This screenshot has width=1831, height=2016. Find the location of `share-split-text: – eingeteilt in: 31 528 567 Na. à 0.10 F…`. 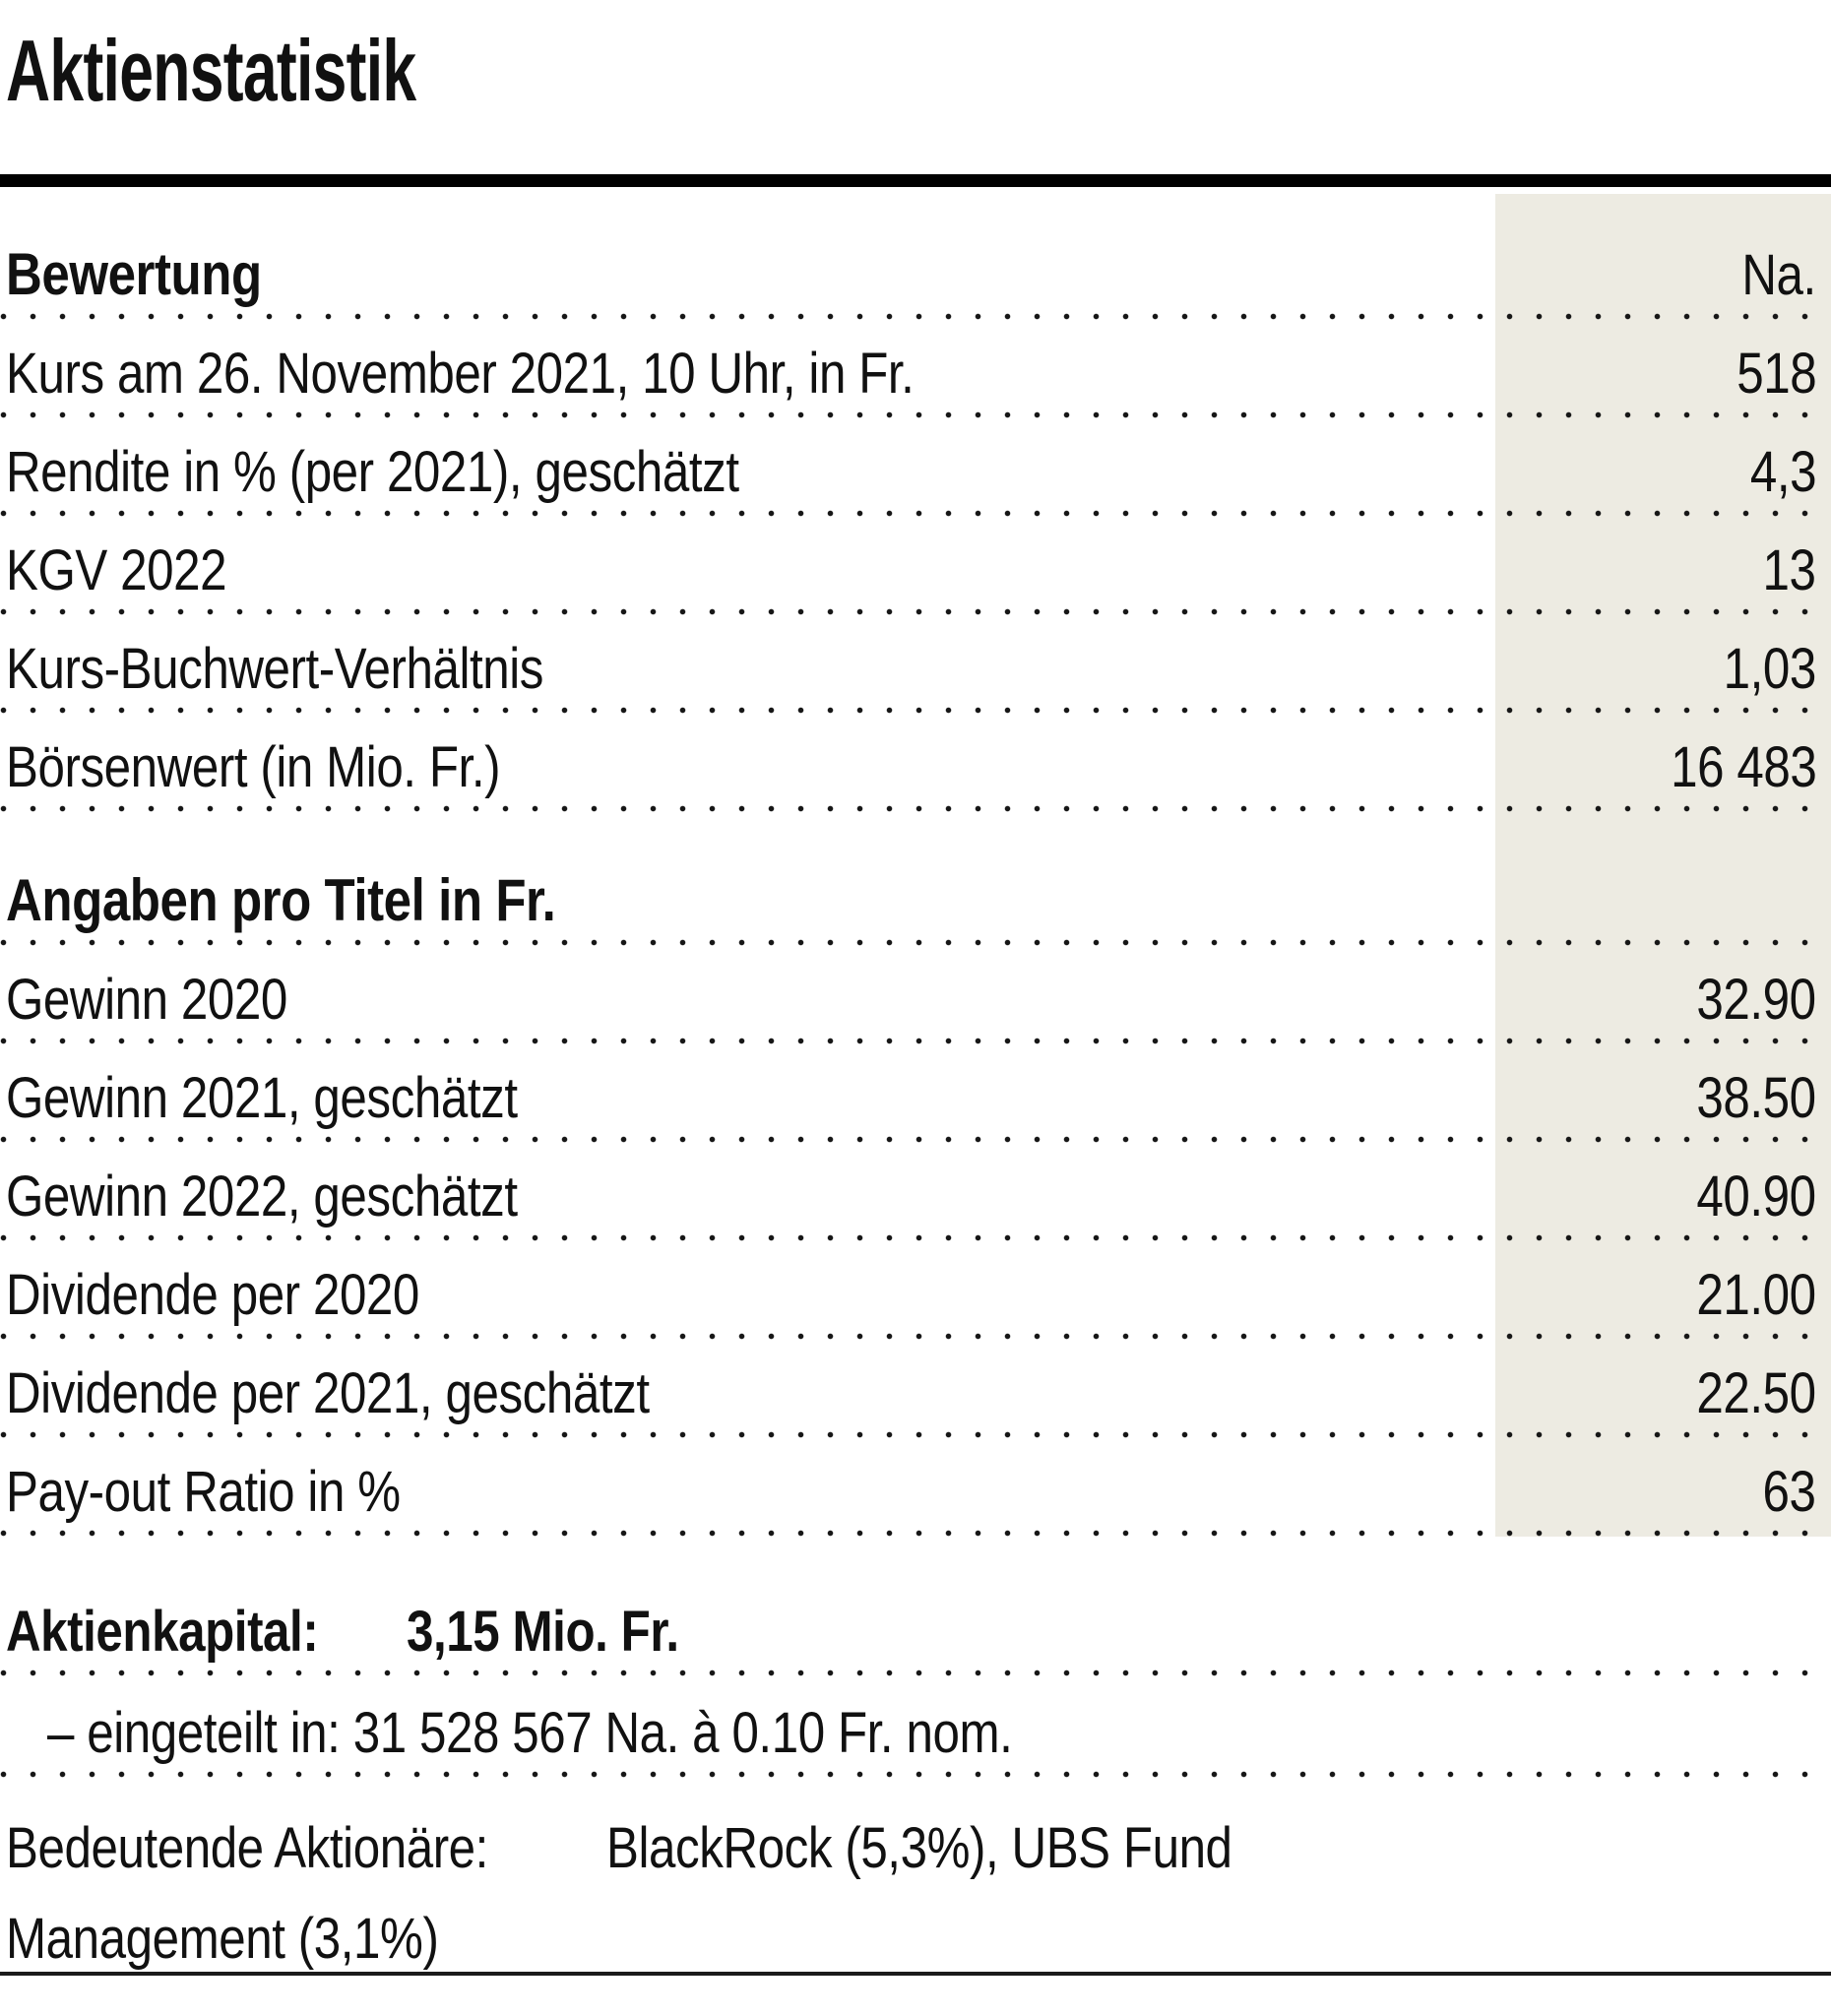

share-split-text: – eingeteilt in: 31 528 567 Na. à 0.10 F… is located at coordinates (530, 1733).